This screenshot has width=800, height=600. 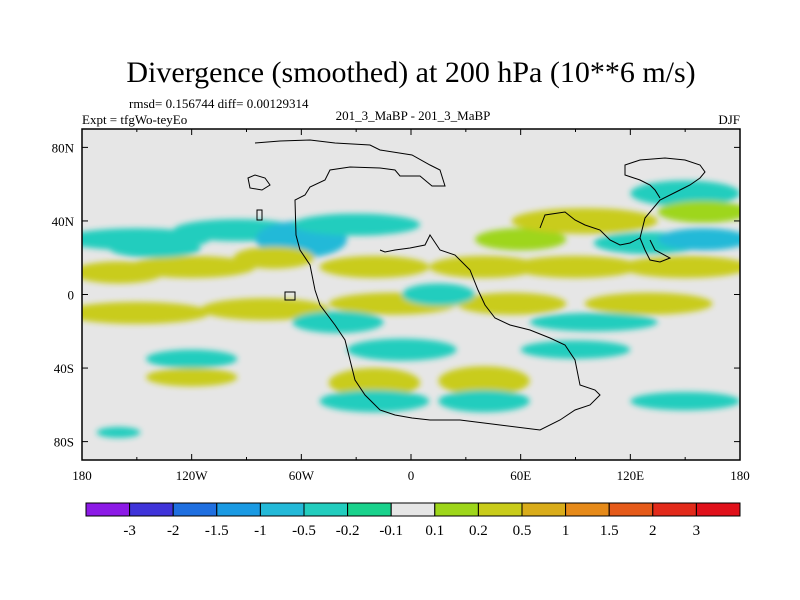 What do you see at coordinates (631, 475) in the screenshot?
I see `x-tick-label: 120E` at bounding box center [631, 475].